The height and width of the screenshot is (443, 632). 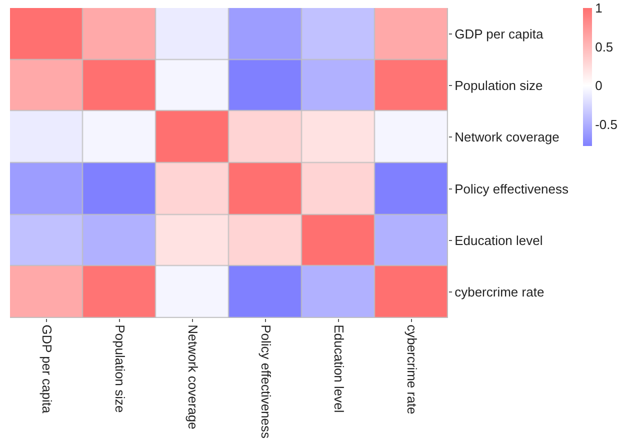 What do you see at coordinates (604, 46) in the screenshot?
I see `color-bar-label: 0.5` at bounding box center [604, 46].